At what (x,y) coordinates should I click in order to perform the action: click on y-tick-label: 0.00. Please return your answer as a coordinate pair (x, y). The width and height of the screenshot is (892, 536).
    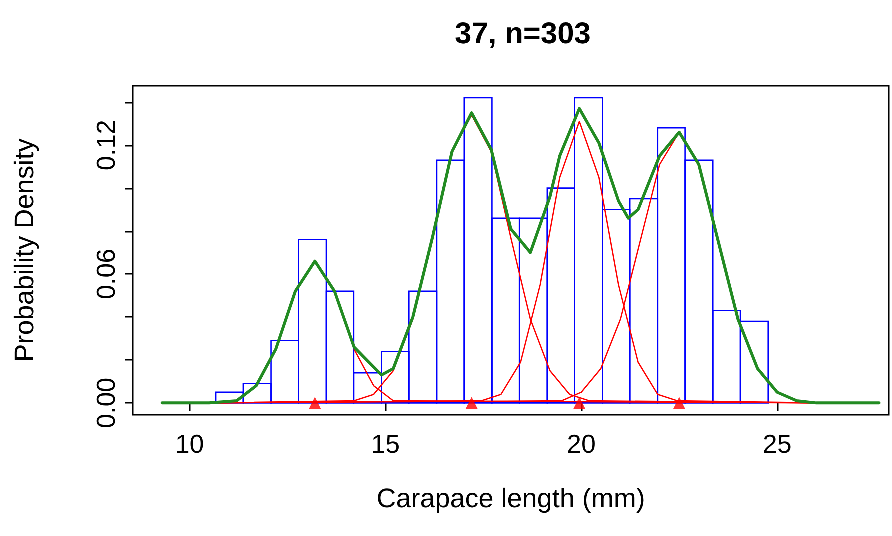
    Looking at the image, I should click on (106, 403).